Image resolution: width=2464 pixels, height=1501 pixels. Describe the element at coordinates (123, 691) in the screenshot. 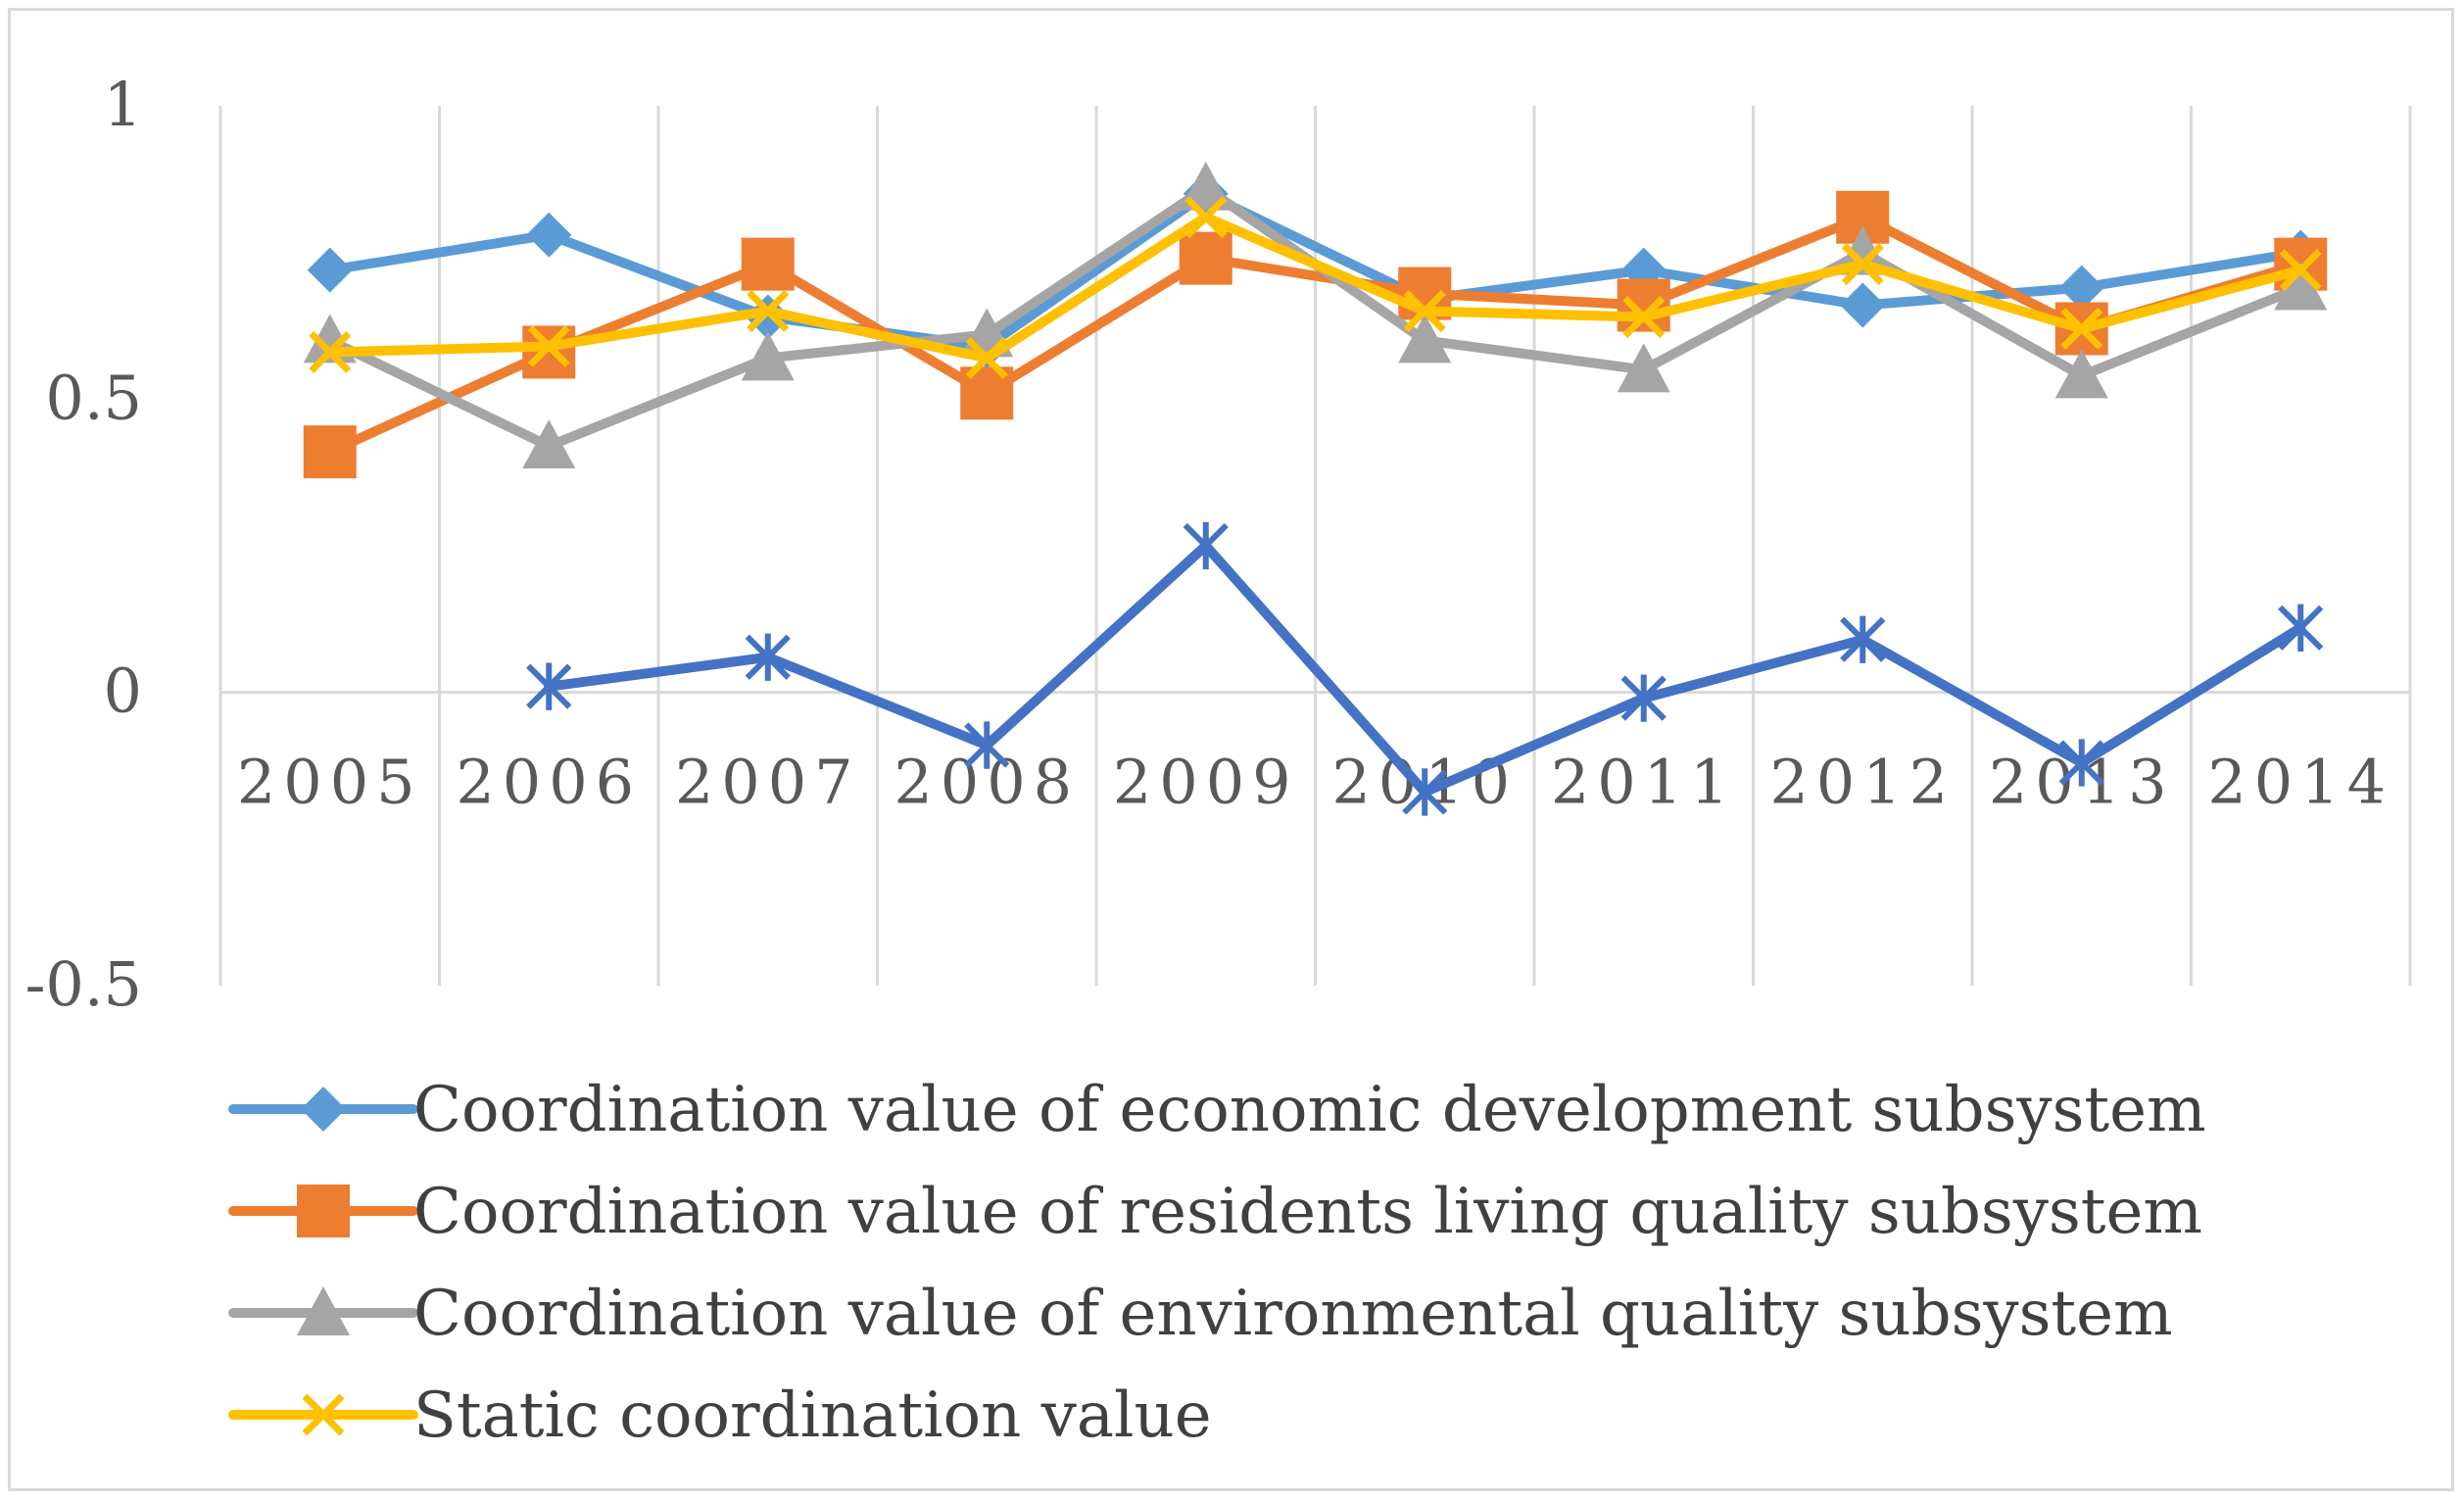

I see `y-tick-label: 0` at that location.